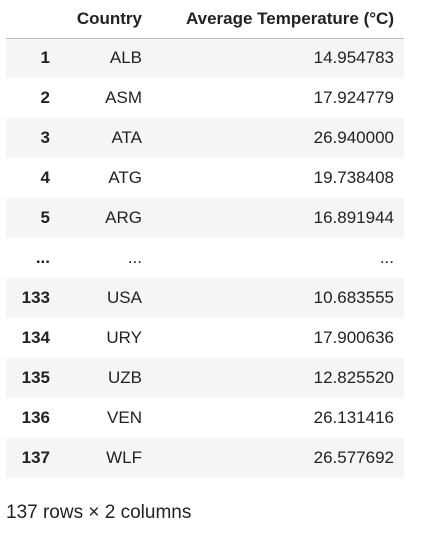 The image size is (424, 540). I want to click on country-cell: ALB, so click(125, 58).